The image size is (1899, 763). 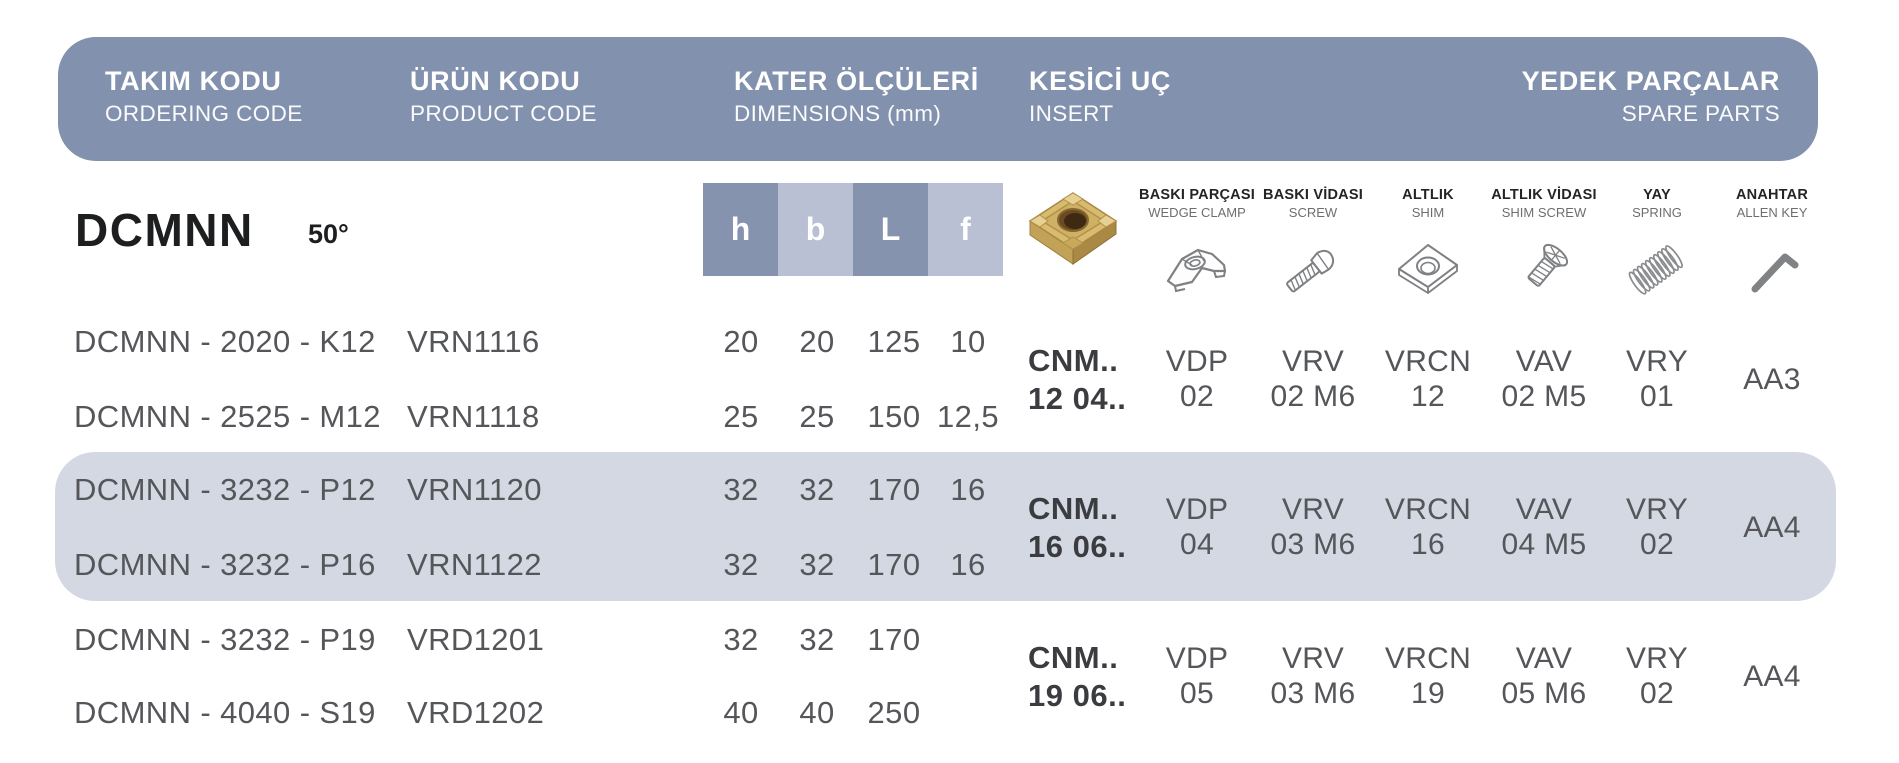 I want to click on header-spare-parts: YEDEK PARÇALAR SPARE PARTS, so click(x=1651, y=96).